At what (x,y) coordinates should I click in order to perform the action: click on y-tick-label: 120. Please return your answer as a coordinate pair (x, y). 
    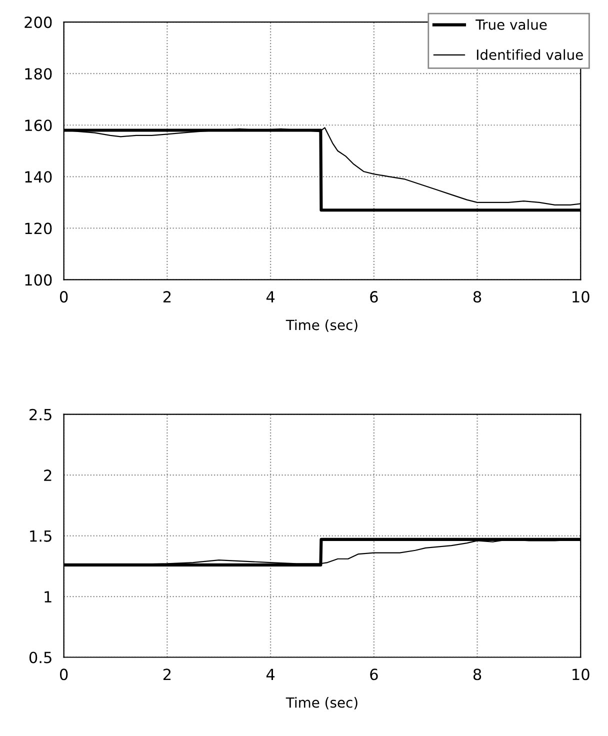
    Looking at the image, I should click on (38, 228).